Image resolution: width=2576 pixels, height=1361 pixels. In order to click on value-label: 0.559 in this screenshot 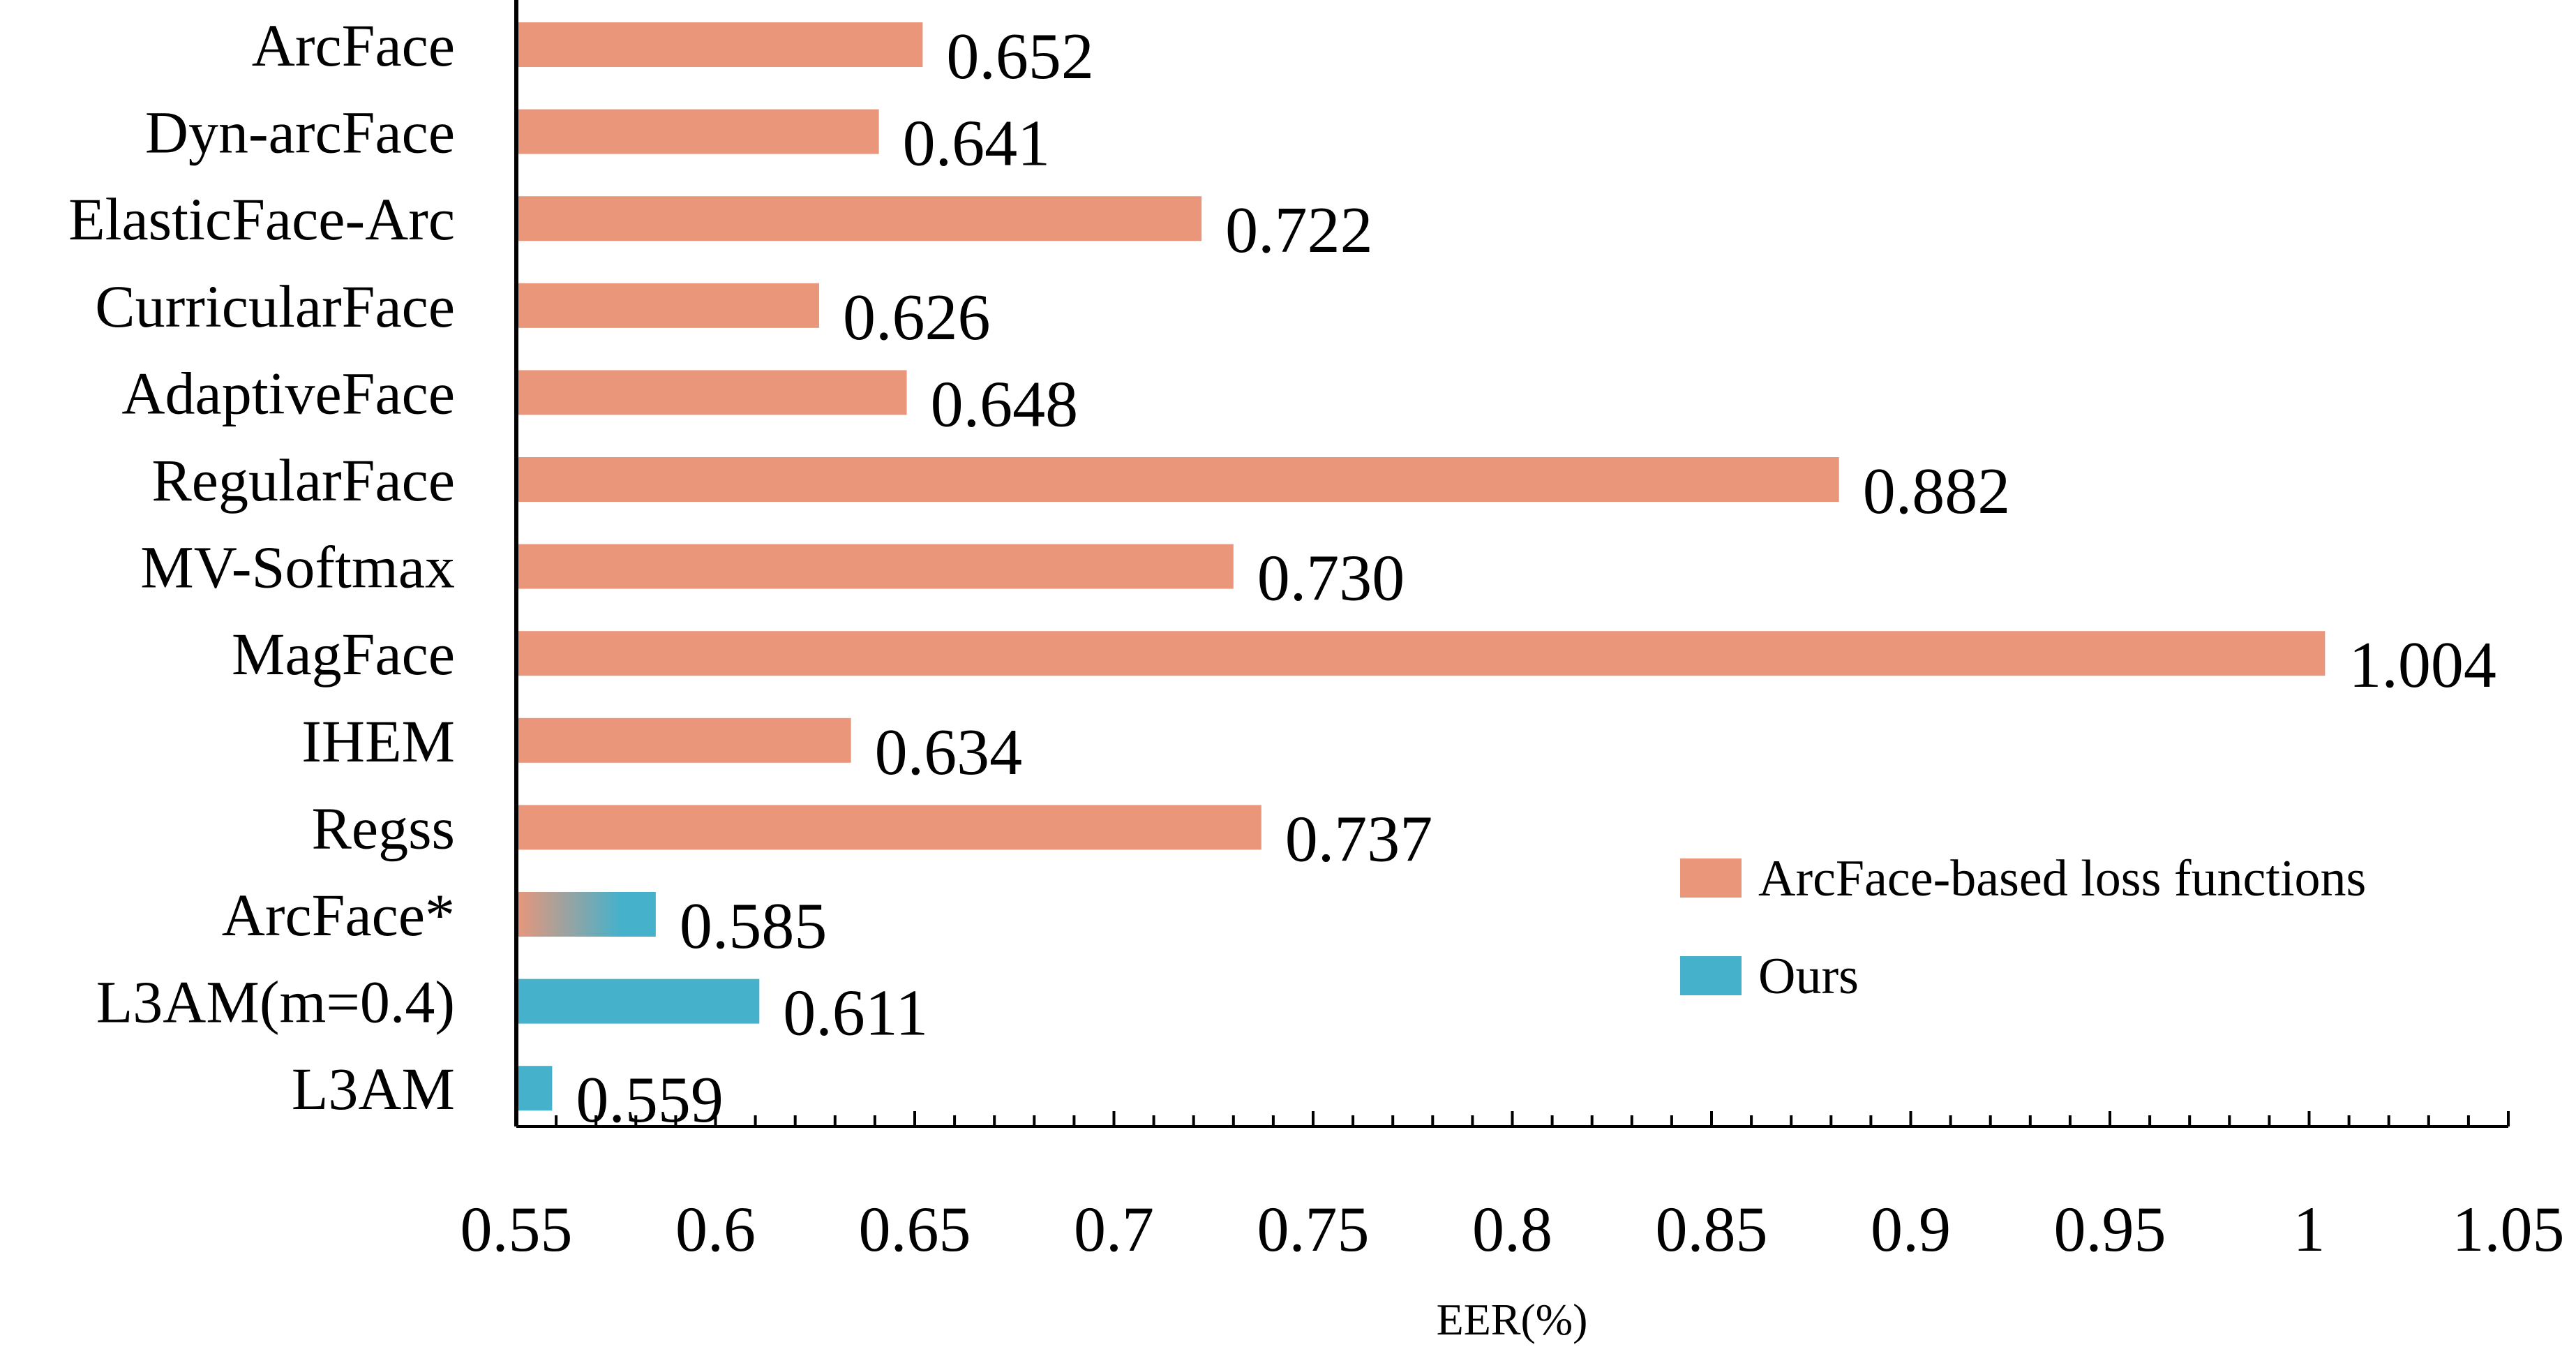, I will do `click(650, 1100)`.